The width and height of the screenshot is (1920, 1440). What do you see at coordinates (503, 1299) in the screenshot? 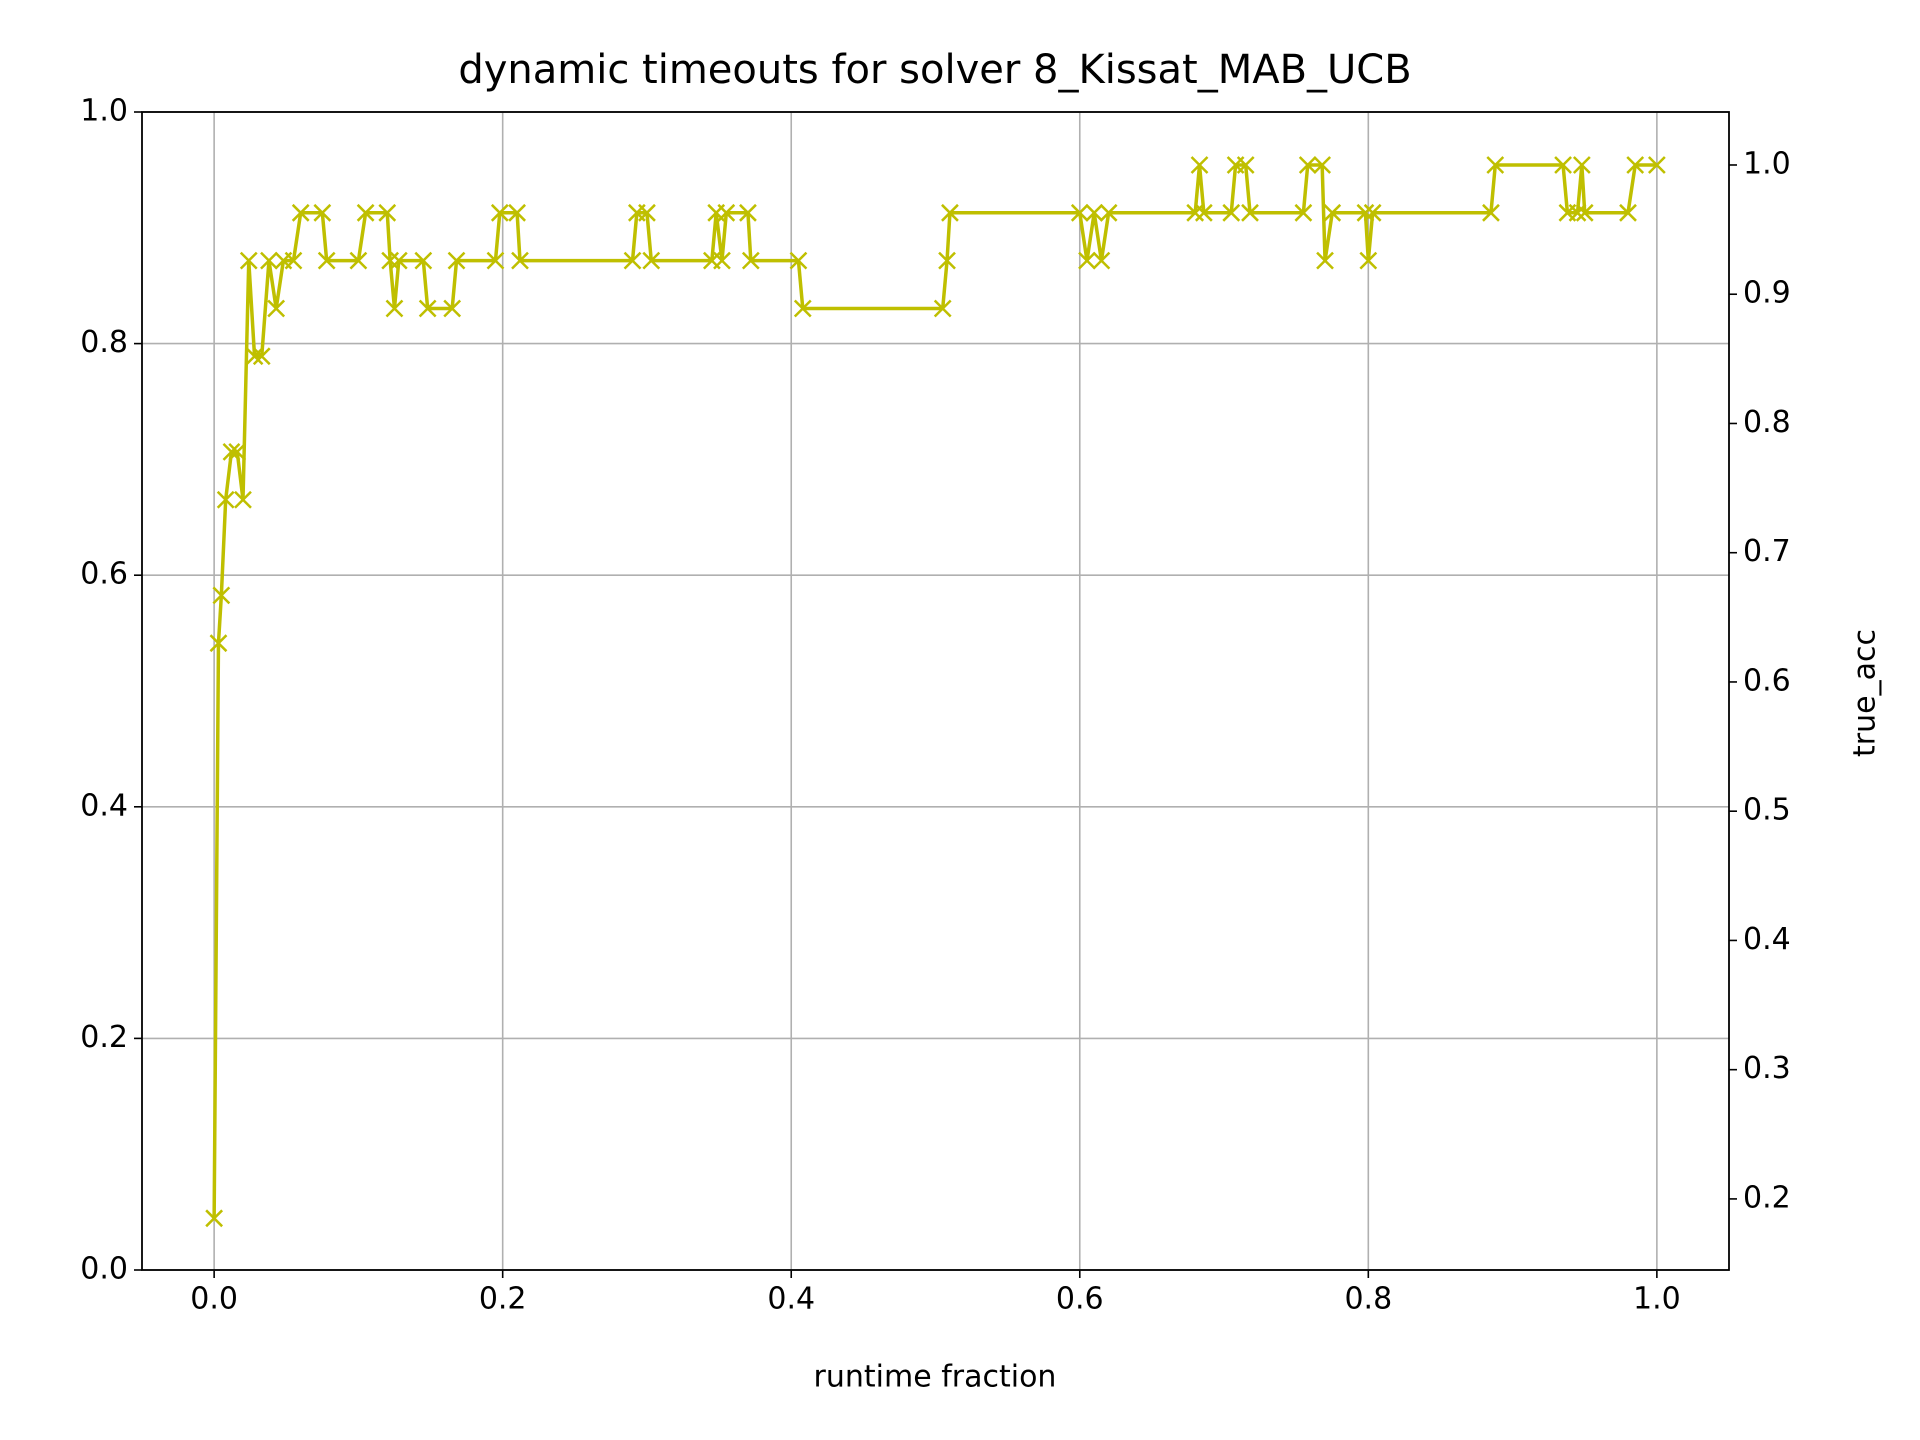
I see `x-tick-label: 0.2` at bounding box center [503, 1299].